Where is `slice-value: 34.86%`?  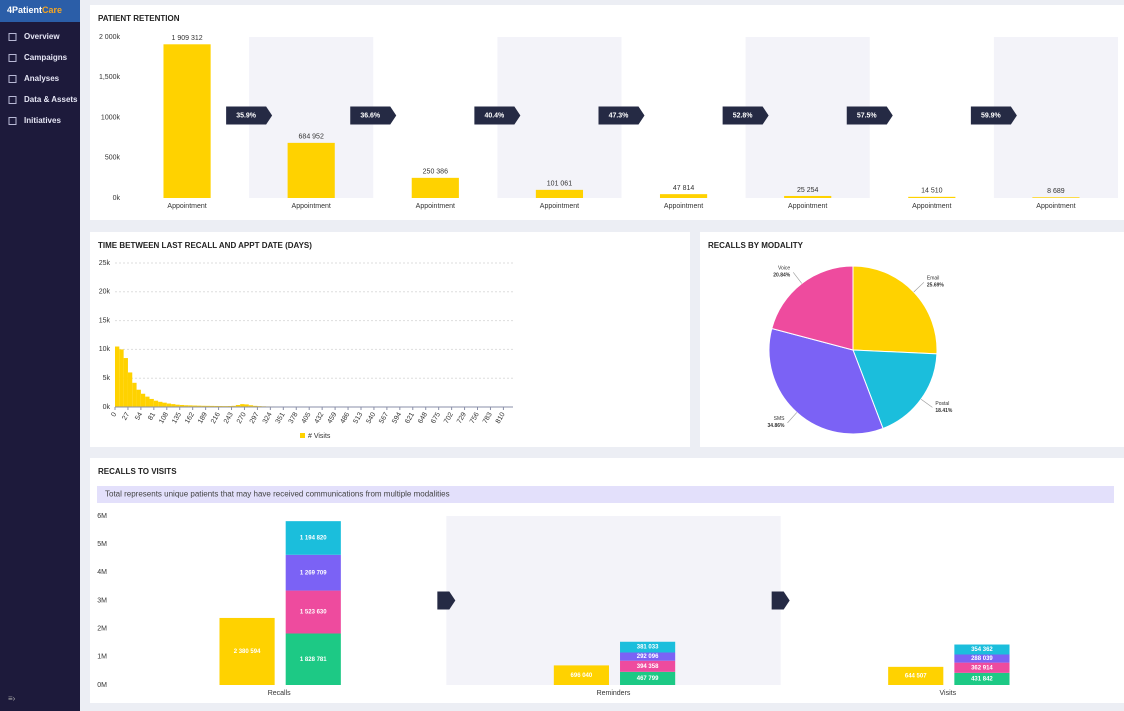
slice-value: 34.86% is located at coordinates (777, 426).